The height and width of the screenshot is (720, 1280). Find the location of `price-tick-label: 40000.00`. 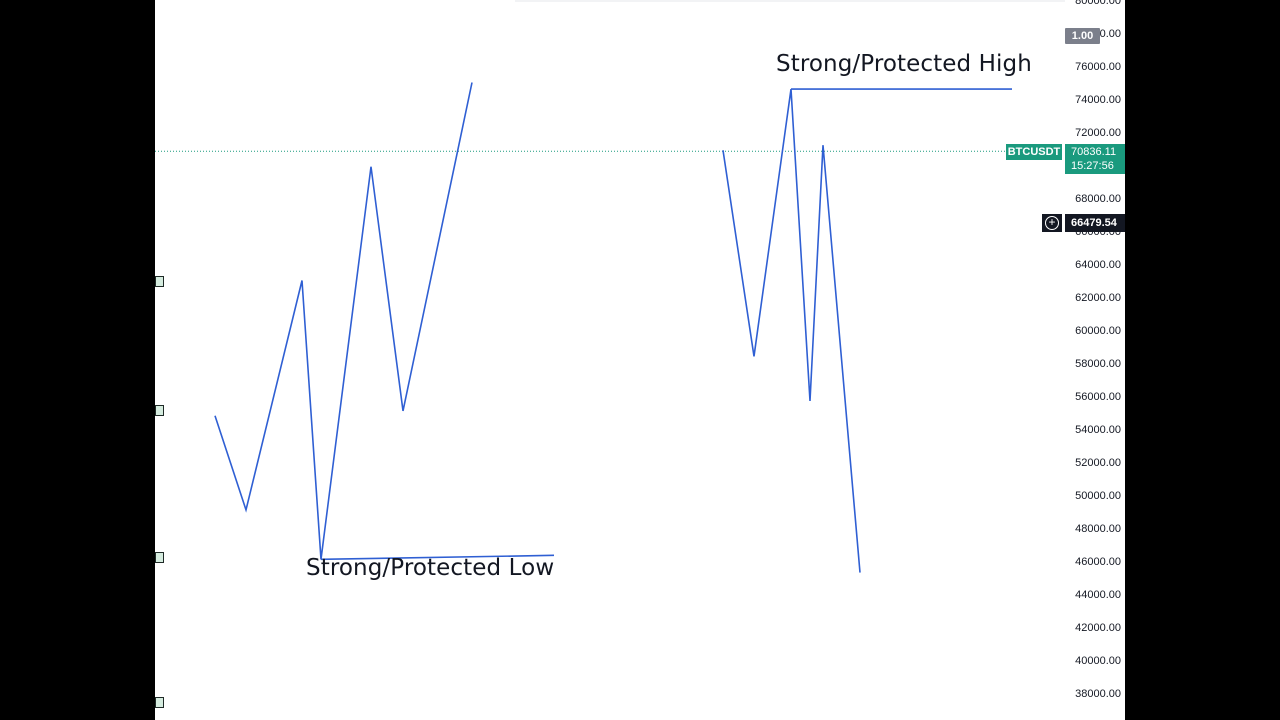

price-tick-label: 40000.00 is located at coordinates (1098, 661).